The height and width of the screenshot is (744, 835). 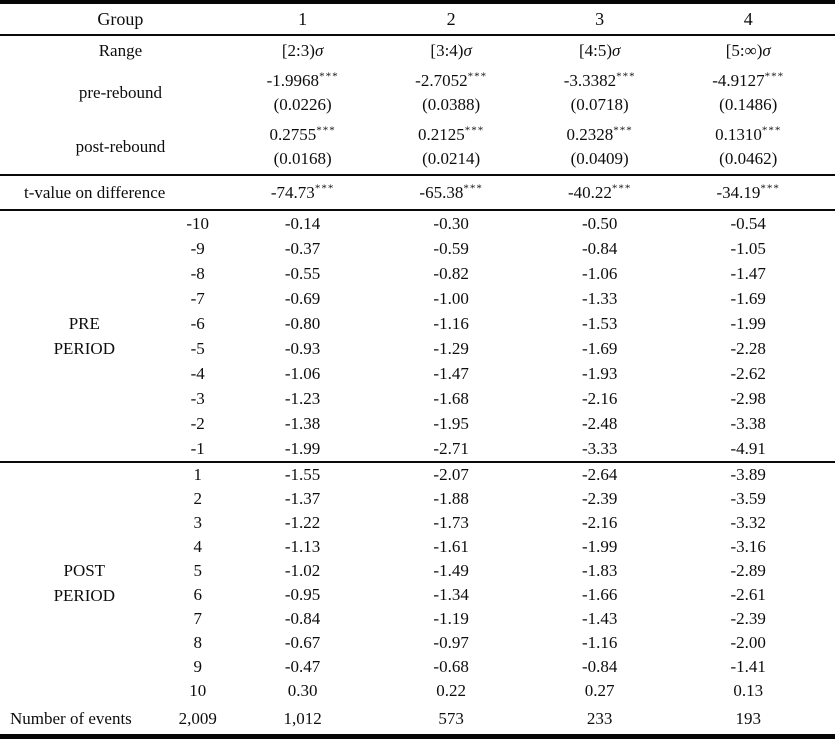 What do you see at coordinates (197, 248) in the screenshot?
I see `event-time-label: -9` at bounding box center [197, 248].